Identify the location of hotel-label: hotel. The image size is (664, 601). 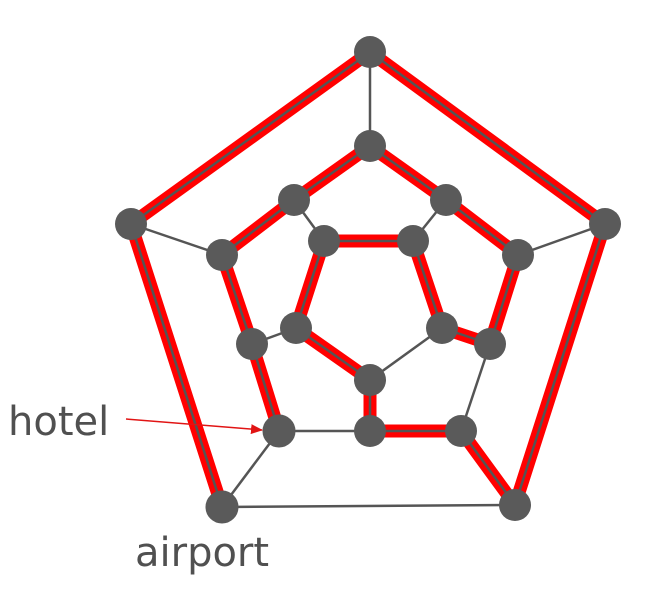
(58, 422).